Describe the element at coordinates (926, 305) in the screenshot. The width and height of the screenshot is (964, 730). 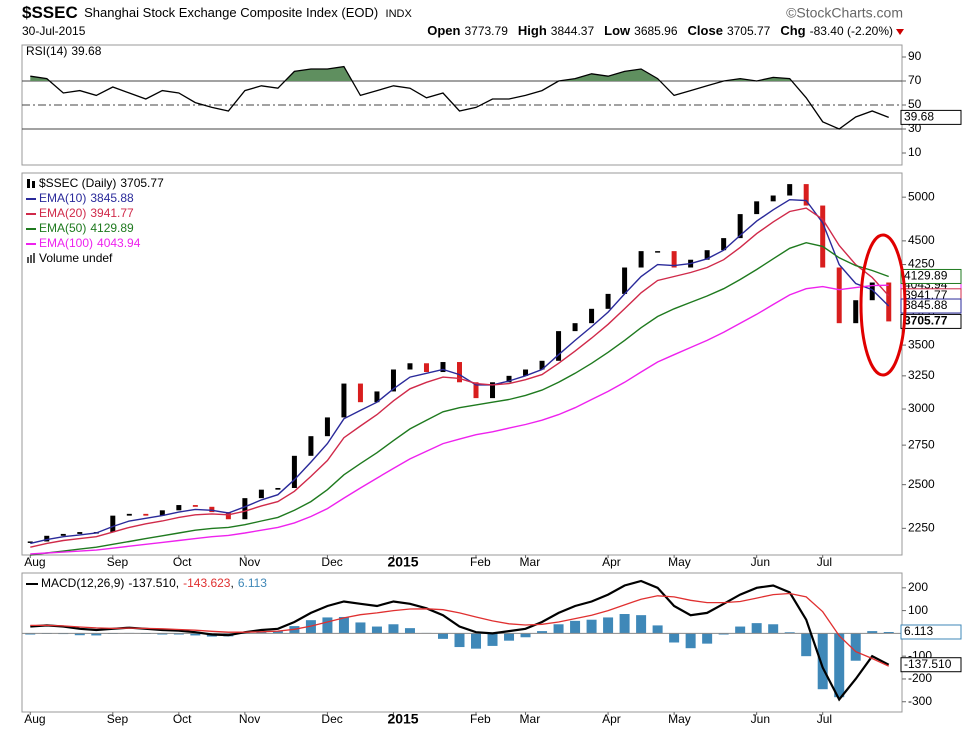
I see `value-tag-label: 3845.88` at that location.